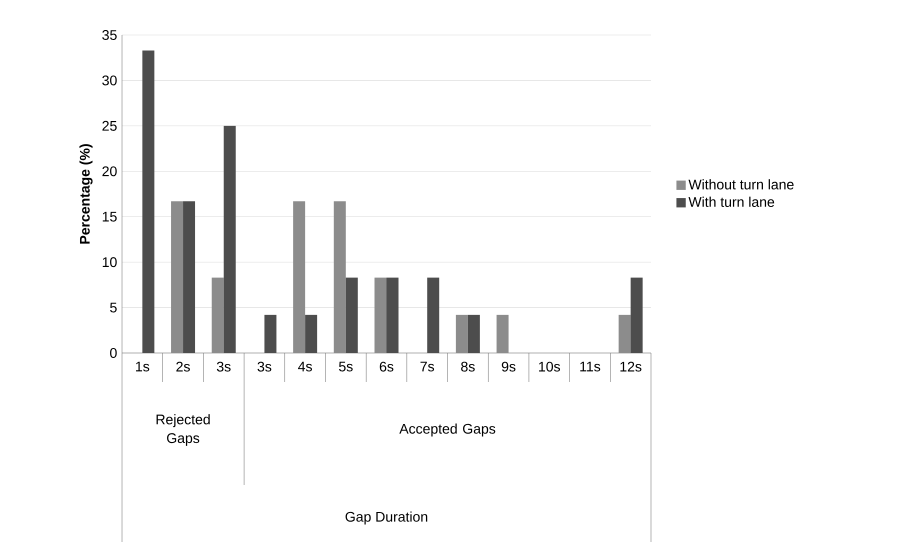  Describe the element at coordinates (549, 367) in the screenshot. I see `x-tick-label: 10s` at that location.